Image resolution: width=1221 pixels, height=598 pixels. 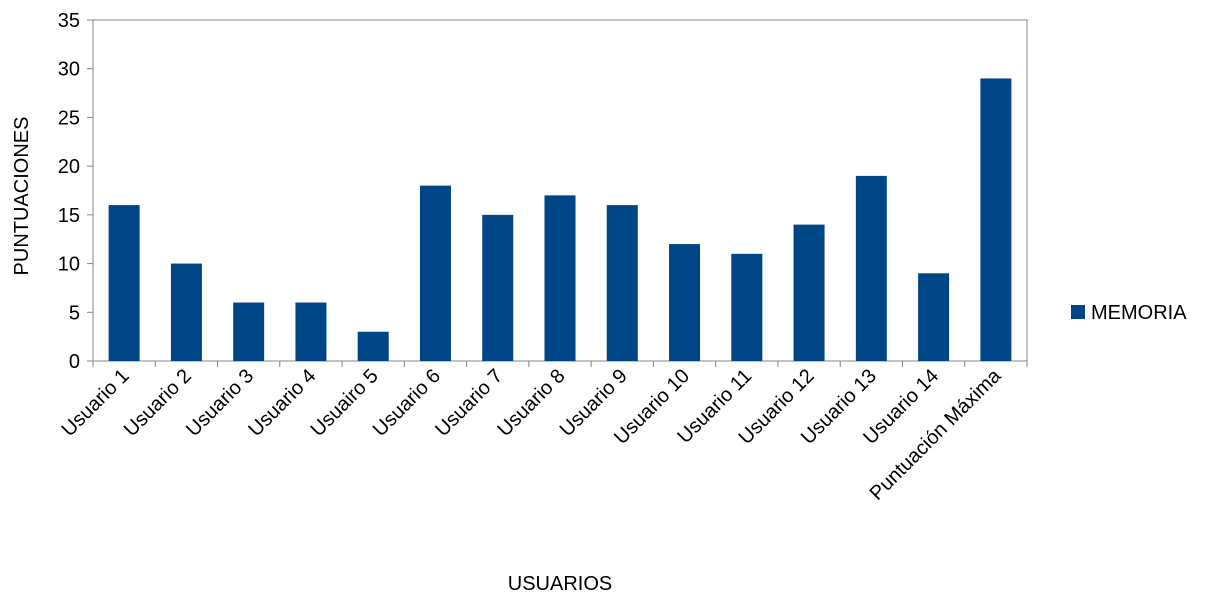 I want to click on legend-swatch, so click(x=1078, y=312).